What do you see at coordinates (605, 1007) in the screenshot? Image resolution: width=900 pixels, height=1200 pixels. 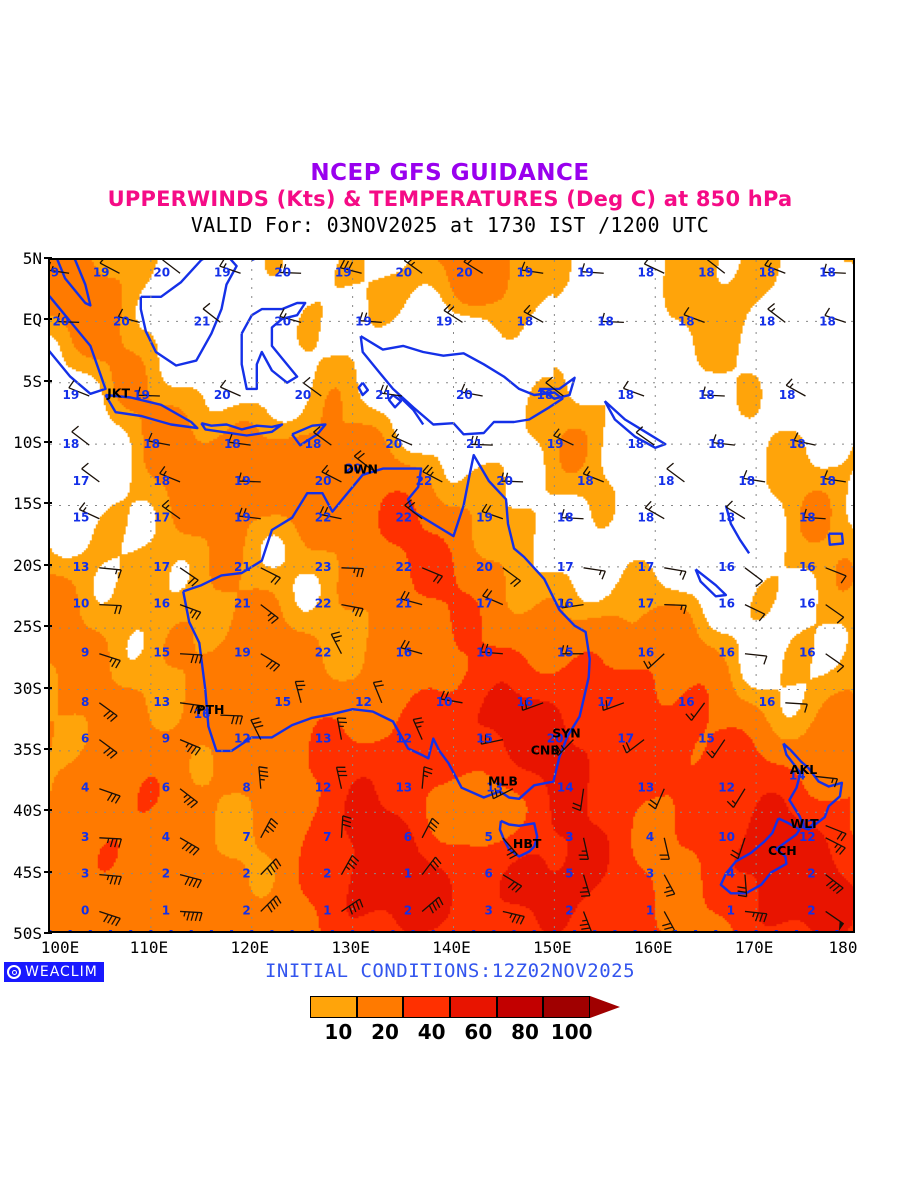 I see `colorbar-right-arrow` at bounding box center [605, 1007].